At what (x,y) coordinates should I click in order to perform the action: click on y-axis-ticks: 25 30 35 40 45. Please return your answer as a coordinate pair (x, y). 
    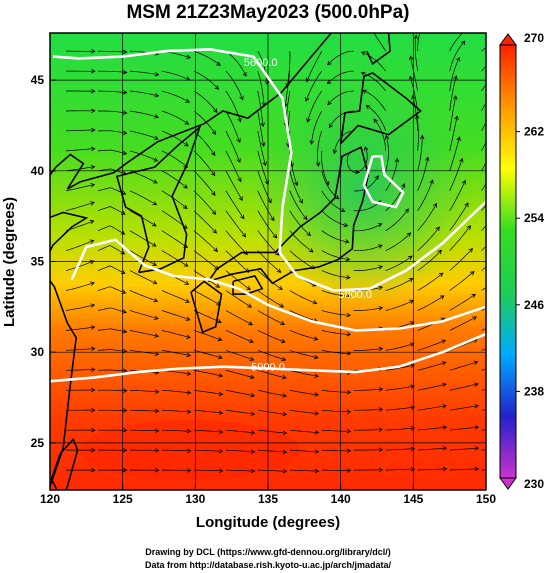
    Looking at the image, I should click on (43, 261).